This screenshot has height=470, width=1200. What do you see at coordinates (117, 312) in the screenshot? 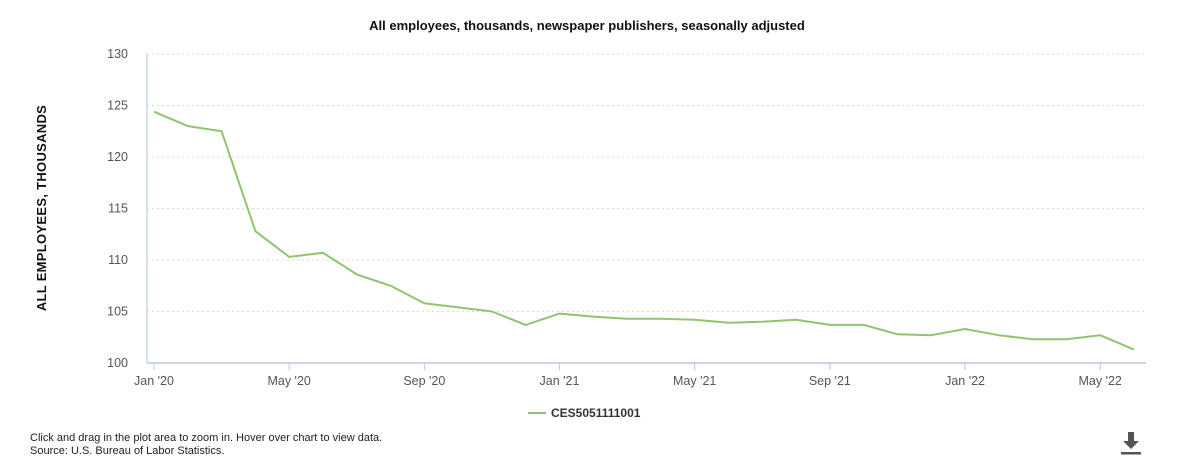
I see `y-tick-label: 105` at bounding box center [117, 312].